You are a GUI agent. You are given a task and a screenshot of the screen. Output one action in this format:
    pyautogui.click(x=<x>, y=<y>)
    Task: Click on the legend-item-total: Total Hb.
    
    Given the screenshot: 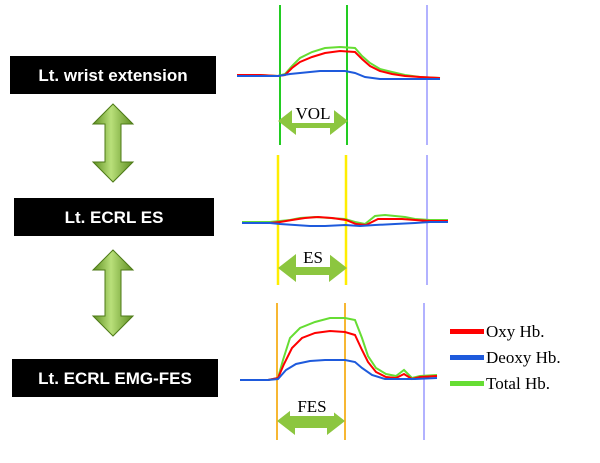 What is the action you would take?
    pyautogui.click(x=500, y=383)
    